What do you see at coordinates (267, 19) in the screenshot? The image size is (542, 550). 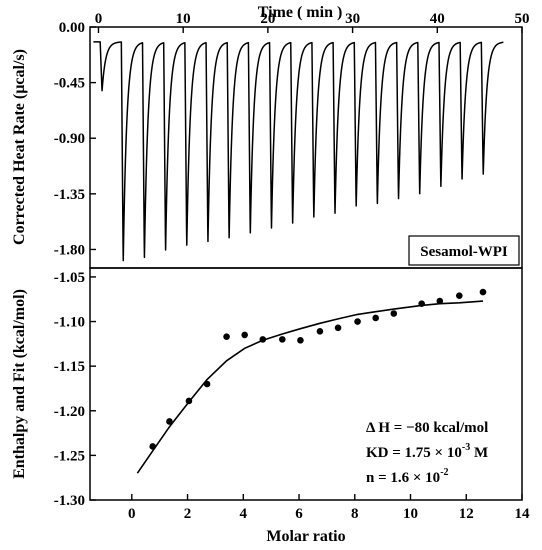 I see `top-x-tick-label: 20` at bounding box center [267, 19].